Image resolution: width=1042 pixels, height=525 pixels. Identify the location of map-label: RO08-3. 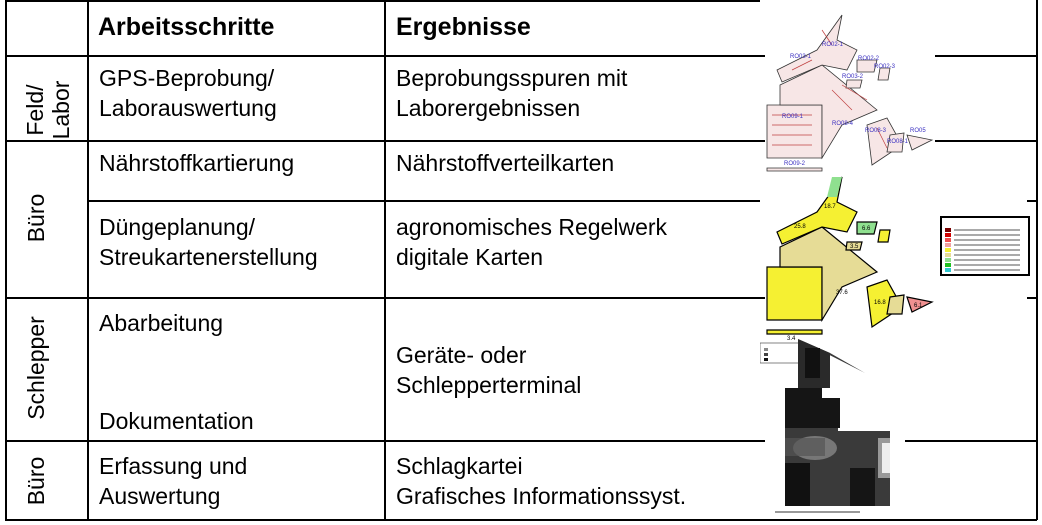
(876, 131).